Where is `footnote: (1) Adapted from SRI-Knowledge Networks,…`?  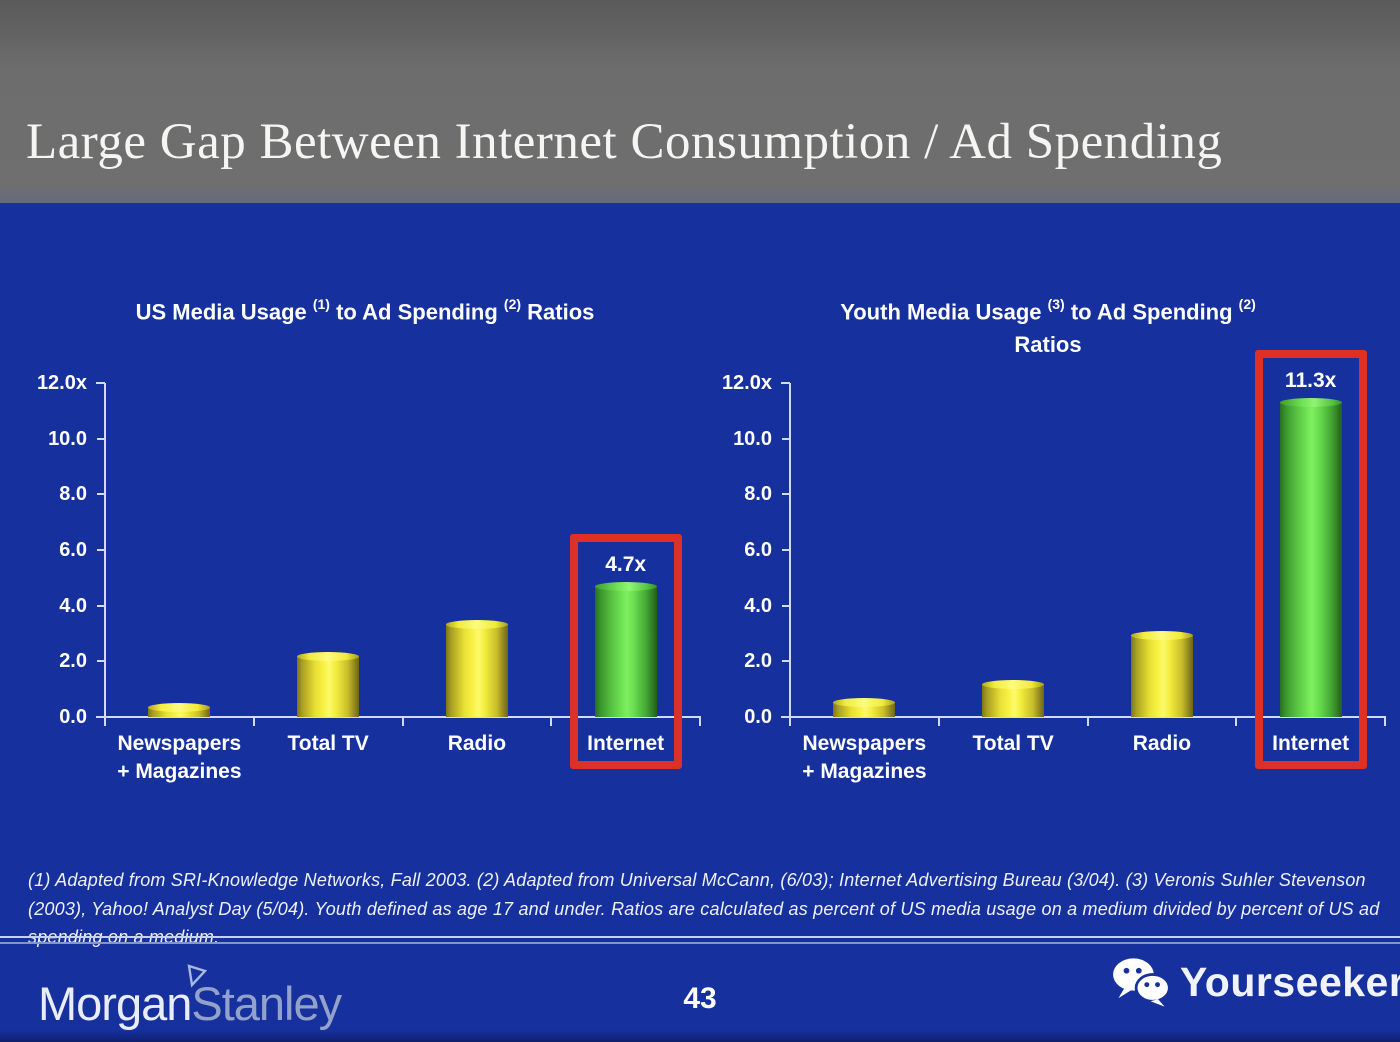 footnote: (1) Adapted from SRI-Knowledge Networks,… is located at coordinates (704, 908).